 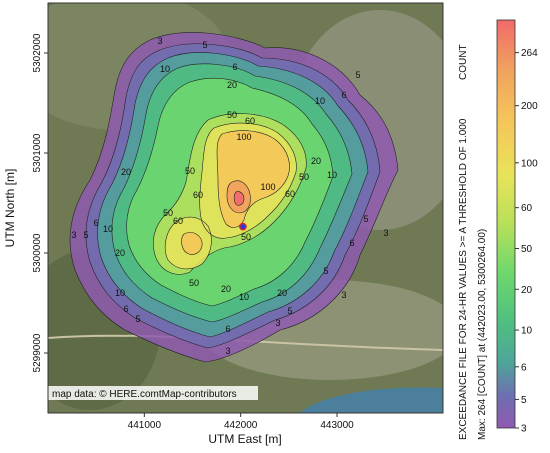 What do you see at coordinates (241, 425) in the screenshot?
I see `x-tick-label: 442000` at bounding box center [241, 425].